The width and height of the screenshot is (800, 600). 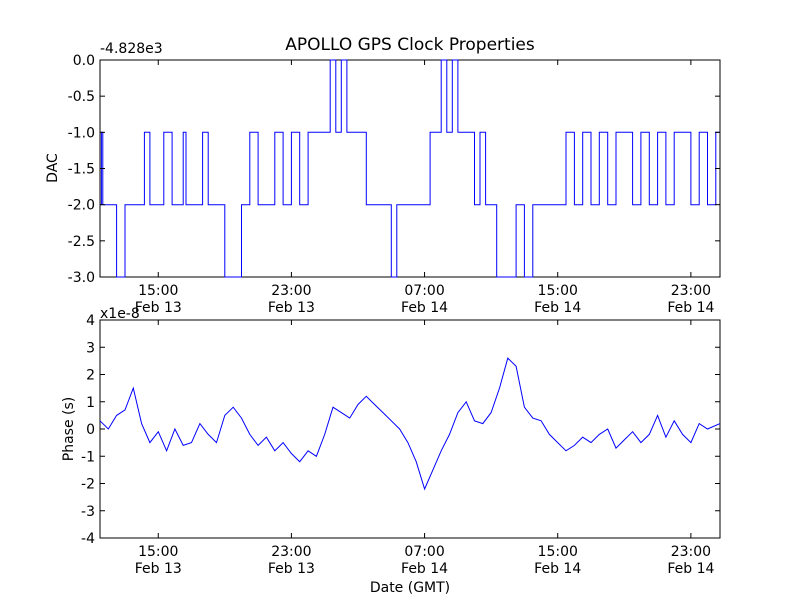 I want to click on dac-y-tick-label: -2.5, so click(x=81, y=242).